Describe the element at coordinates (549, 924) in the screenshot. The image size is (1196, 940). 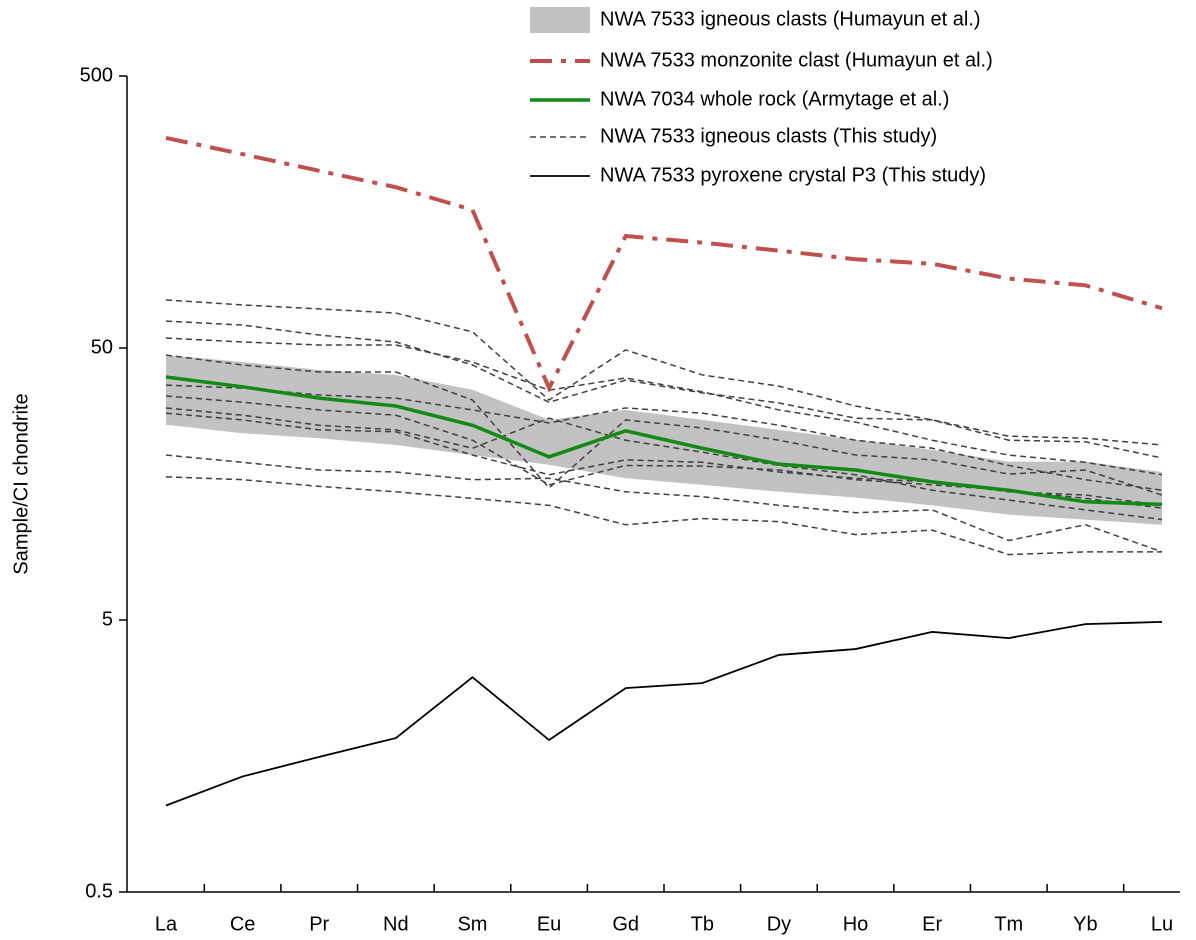
I see `x-tick-label: Eu` at that location.